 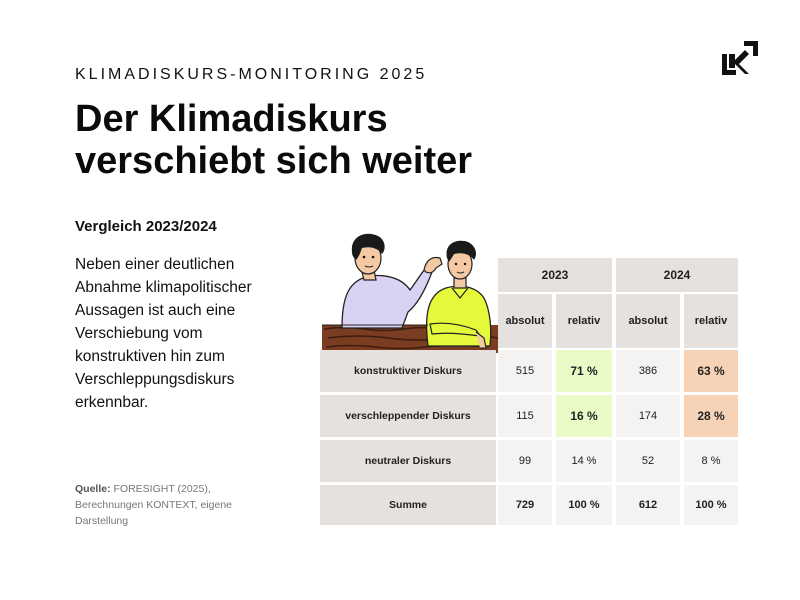 I want to click on row-label-verschleppend: verschleppender Diskurs, so click(x=408, y=416).